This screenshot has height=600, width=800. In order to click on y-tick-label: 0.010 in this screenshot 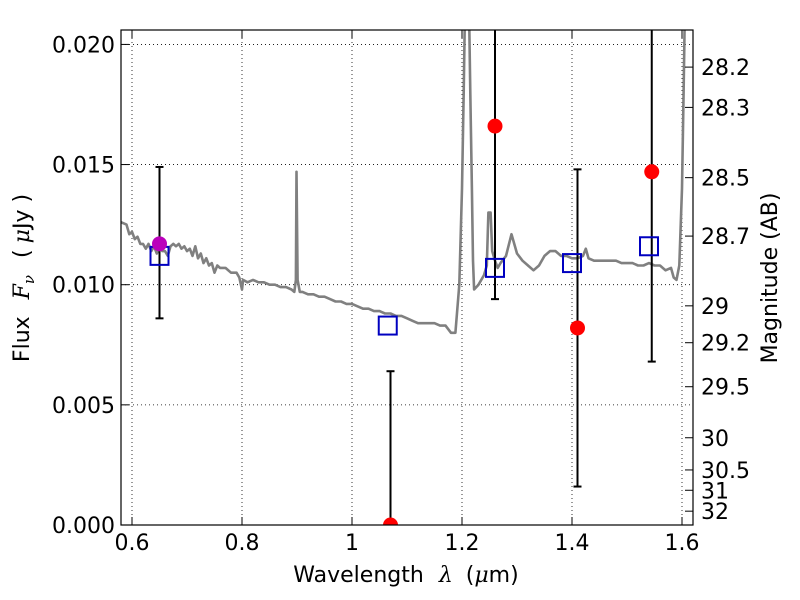, I will do `click(83, 286)`.